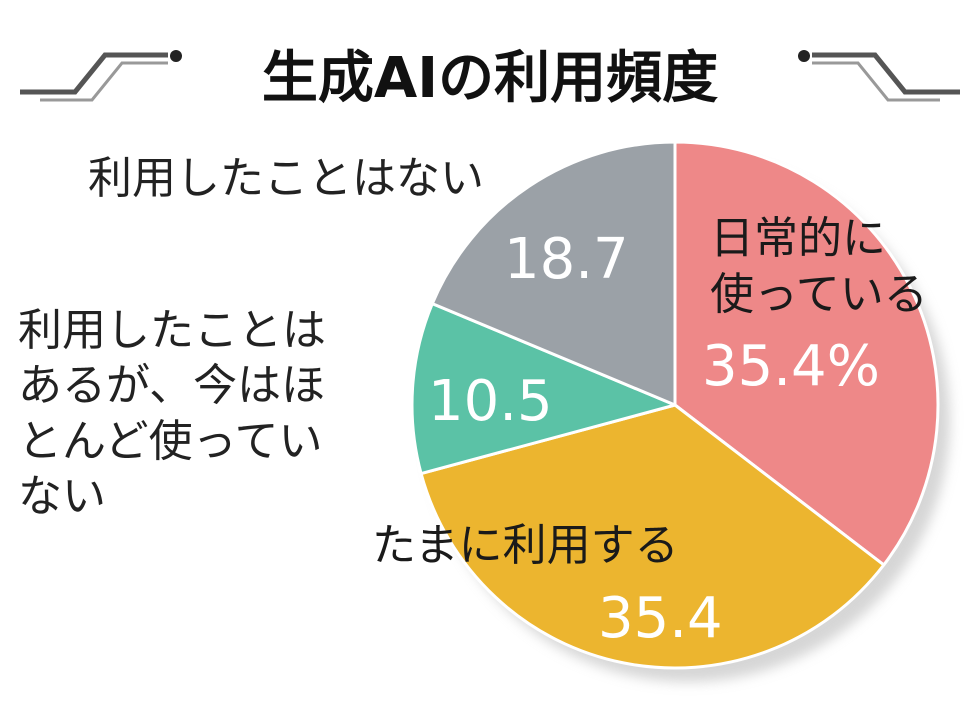  Describe the element at coordinates (819, 266) in the screenshot. I see `slice-category-label-daily: 日常的に 使っている` at that location.